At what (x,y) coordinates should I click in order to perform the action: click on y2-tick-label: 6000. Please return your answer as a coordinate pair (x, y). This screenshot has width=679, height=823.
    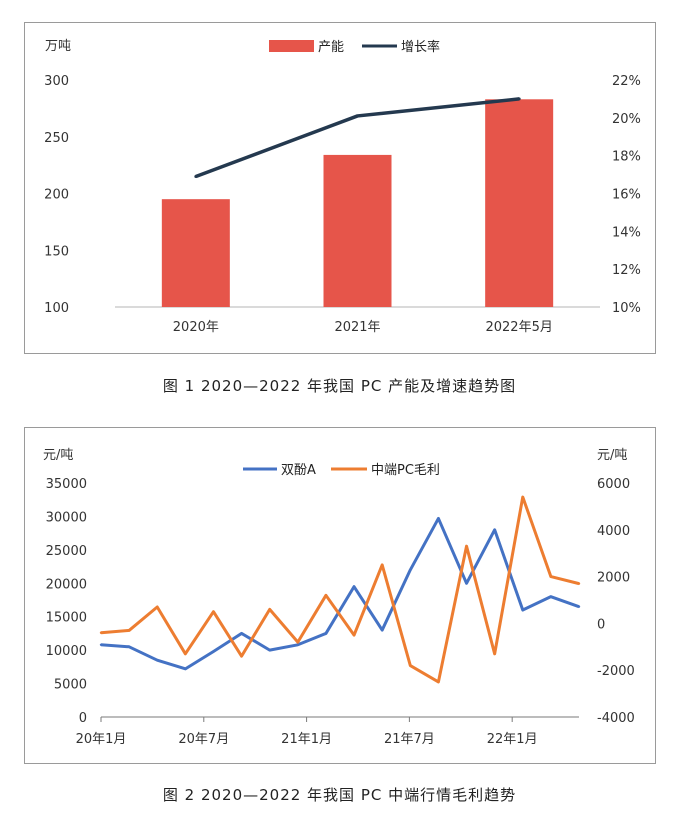
    Looking at the image, I should click on (613, 484).